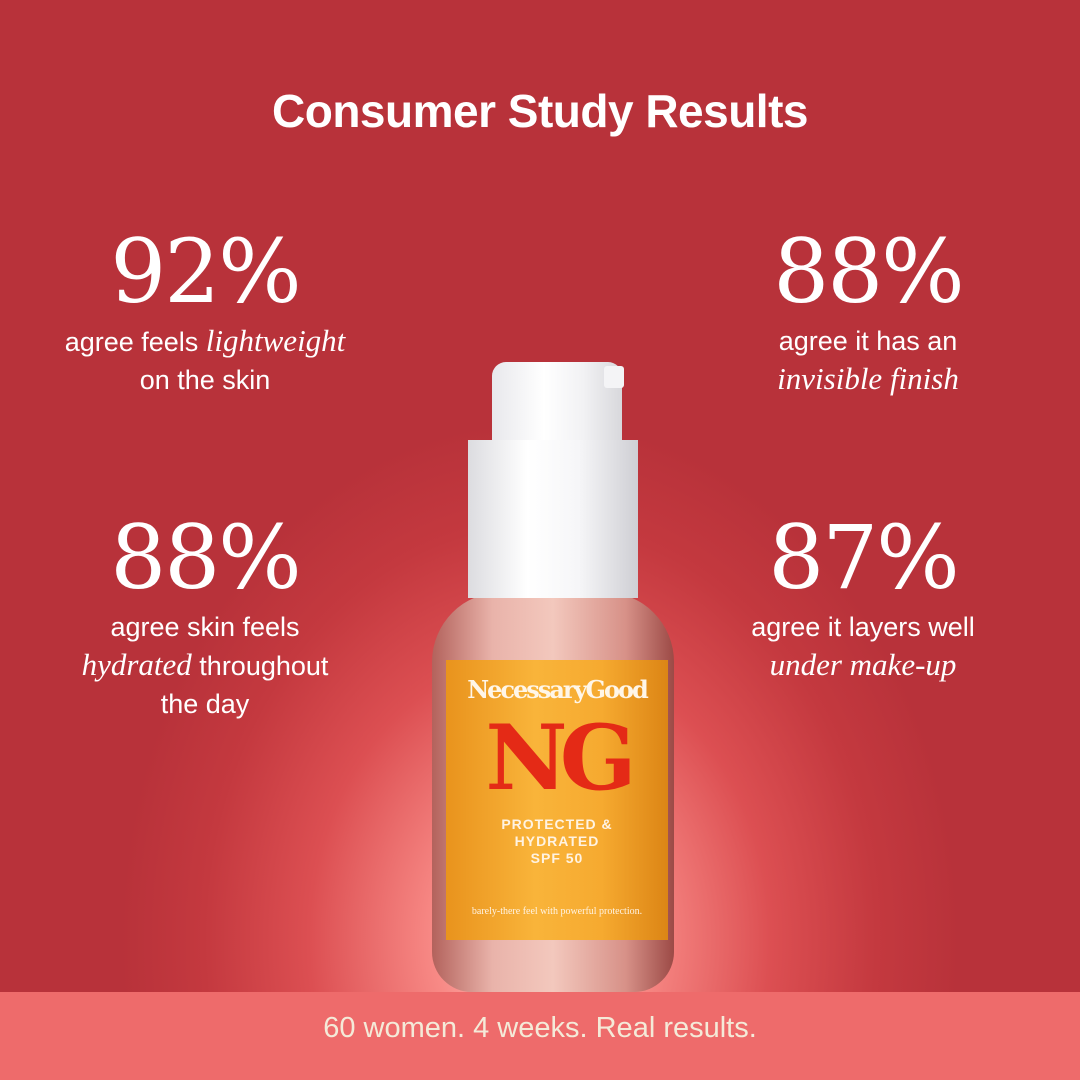 This screenshot has height=1080, width=1080. What do you see at coordinates (863, 647) in the screenshot?
I see `stat-description: agree it layers well under make-up` at bounding box center [863, 647].